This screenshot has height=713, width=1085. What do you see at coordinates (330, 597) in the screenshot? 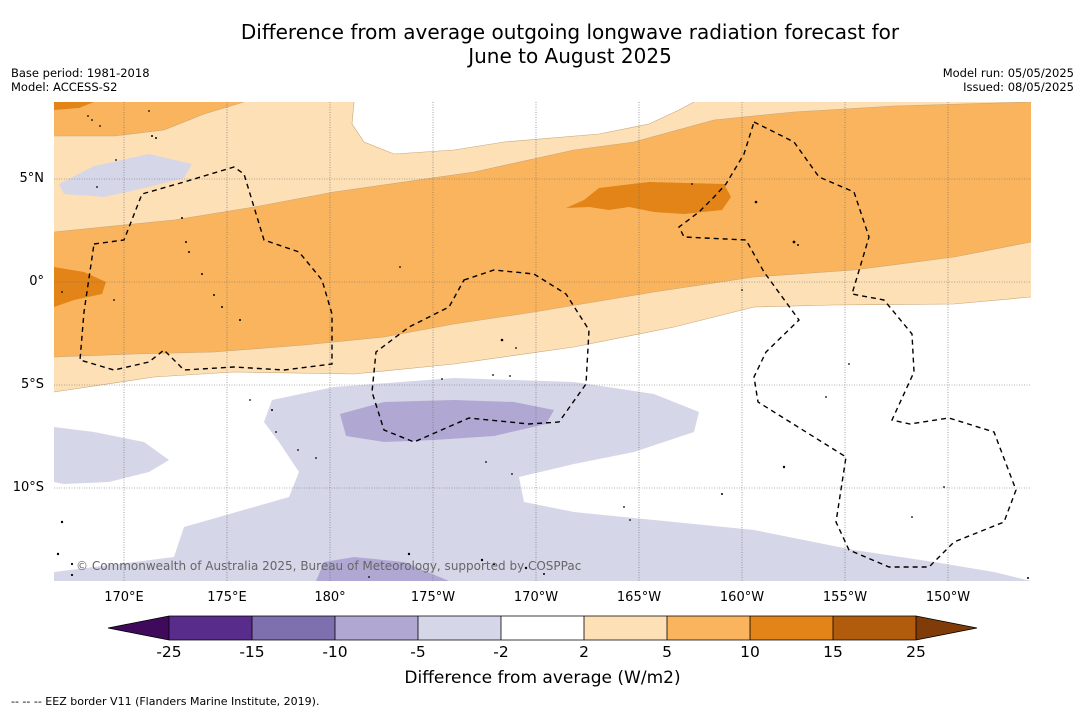
I see `lon-label-180: 180°` at bounding box center [330, 597].